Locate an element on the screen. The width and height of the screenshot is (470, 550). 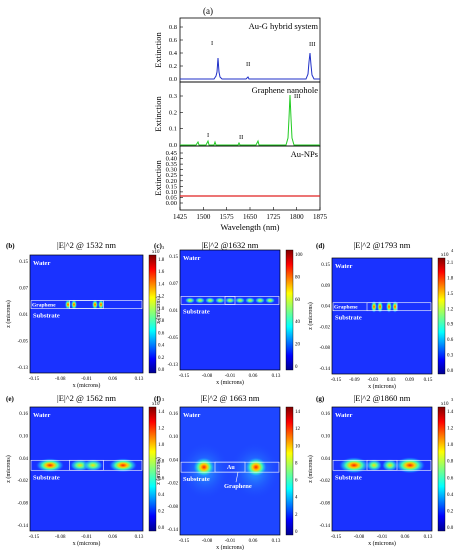
map-title: |E|^2 @ 1532 nm is located at coordinates (86, 245).